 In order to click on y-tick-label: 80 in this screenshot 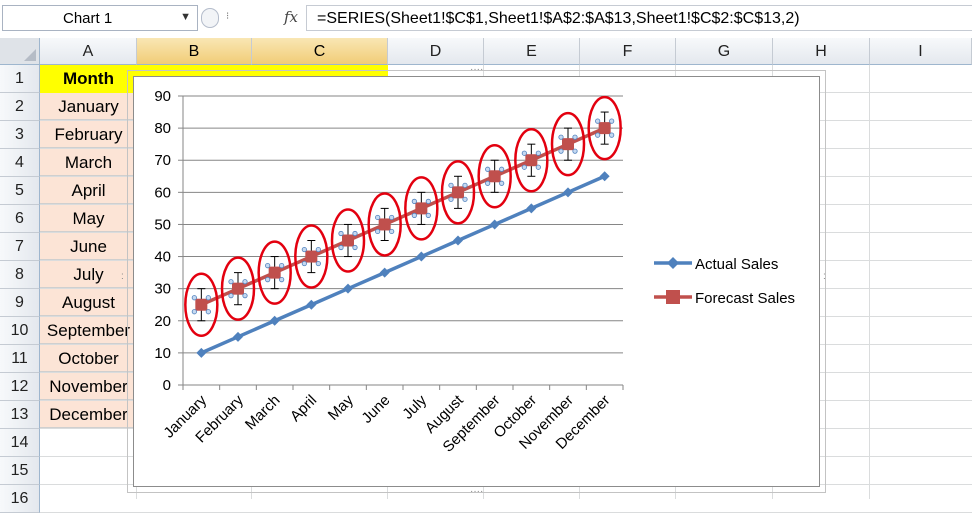, I will do `click(162, 128)`.